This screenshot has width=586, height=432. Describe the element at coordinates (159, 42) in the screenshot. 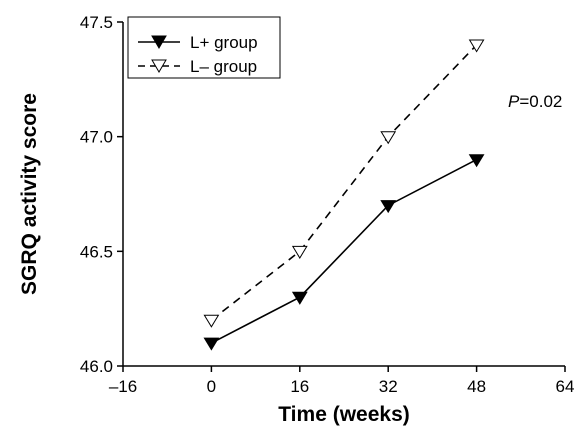

I see `legend-filled-triangle-marker` at that location.